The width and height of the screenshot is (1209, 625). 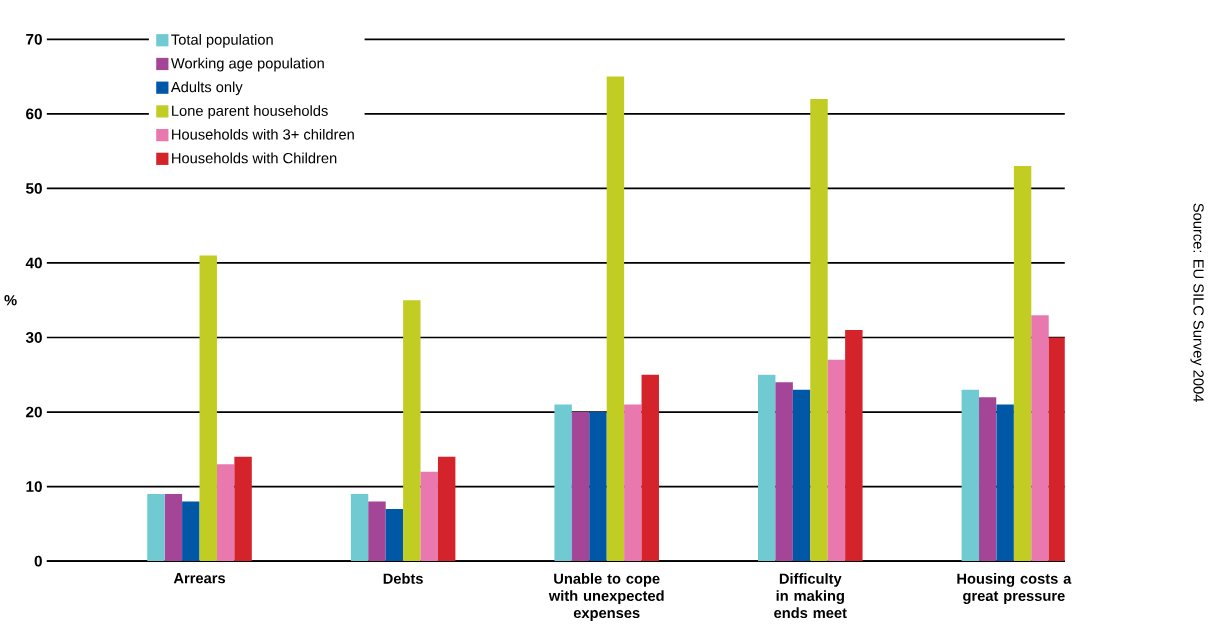 I want to click on y-tick-label: 40, so click(x=33, y=263).